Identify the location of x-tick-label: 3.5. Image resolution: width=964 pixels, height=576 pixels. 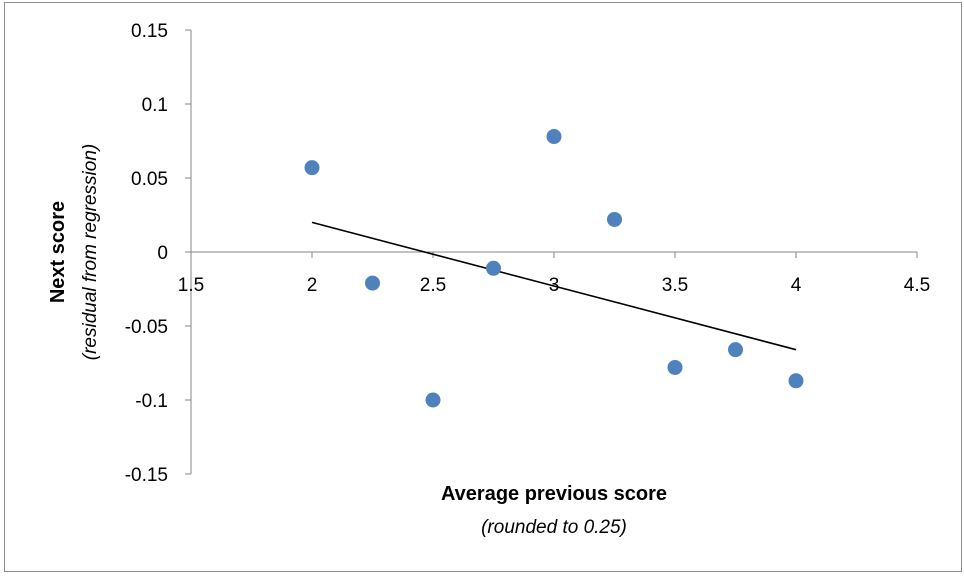
(675, 285).